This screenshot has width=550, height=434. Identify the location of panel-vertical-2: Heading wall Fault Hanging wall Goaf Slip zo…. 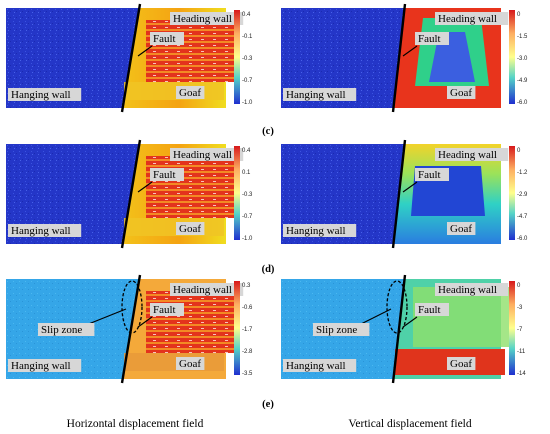
(403, 329).